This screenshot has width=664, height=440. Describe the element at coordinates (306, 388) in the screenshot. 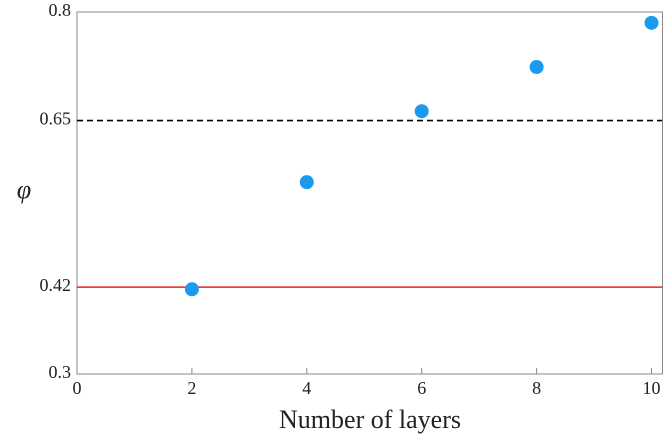

I see `x-tick-label: 4` at that location.